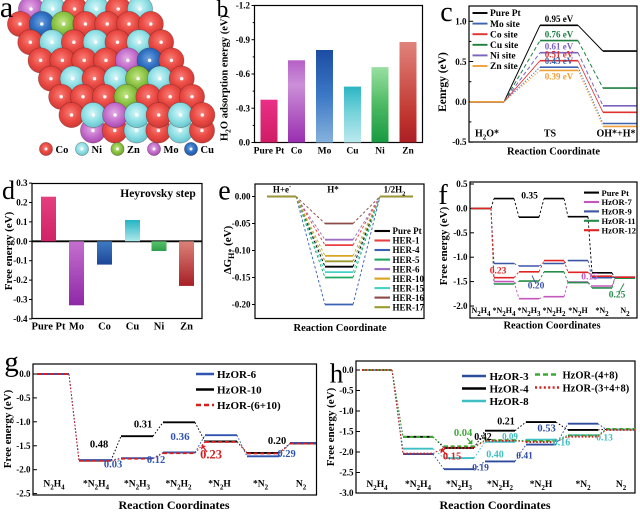  I want to click on svg-text: TS, so click(550, 134).